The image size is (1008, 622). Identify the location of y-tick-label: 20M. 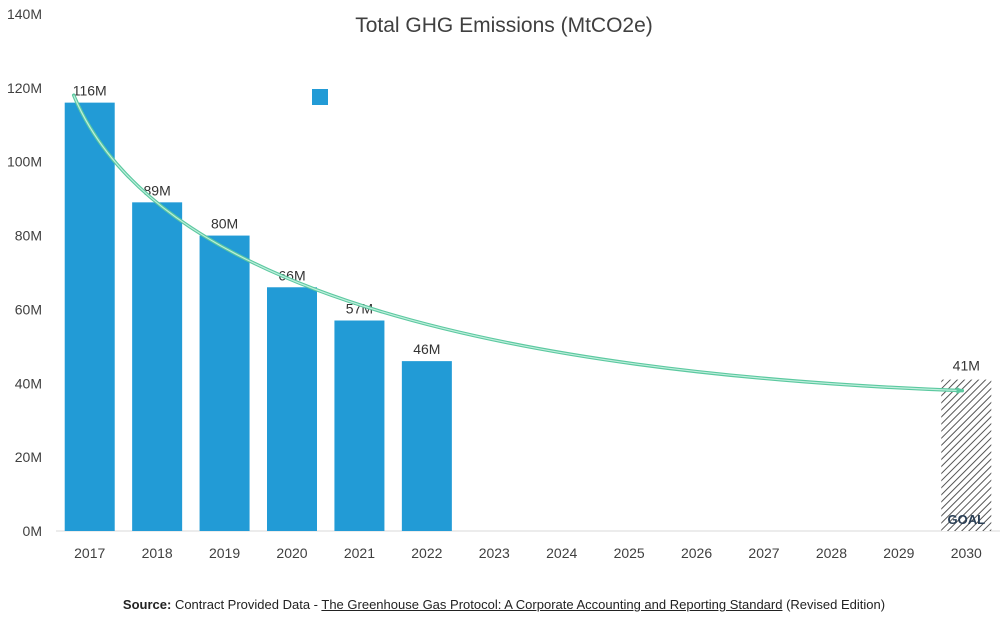
(28, 457).